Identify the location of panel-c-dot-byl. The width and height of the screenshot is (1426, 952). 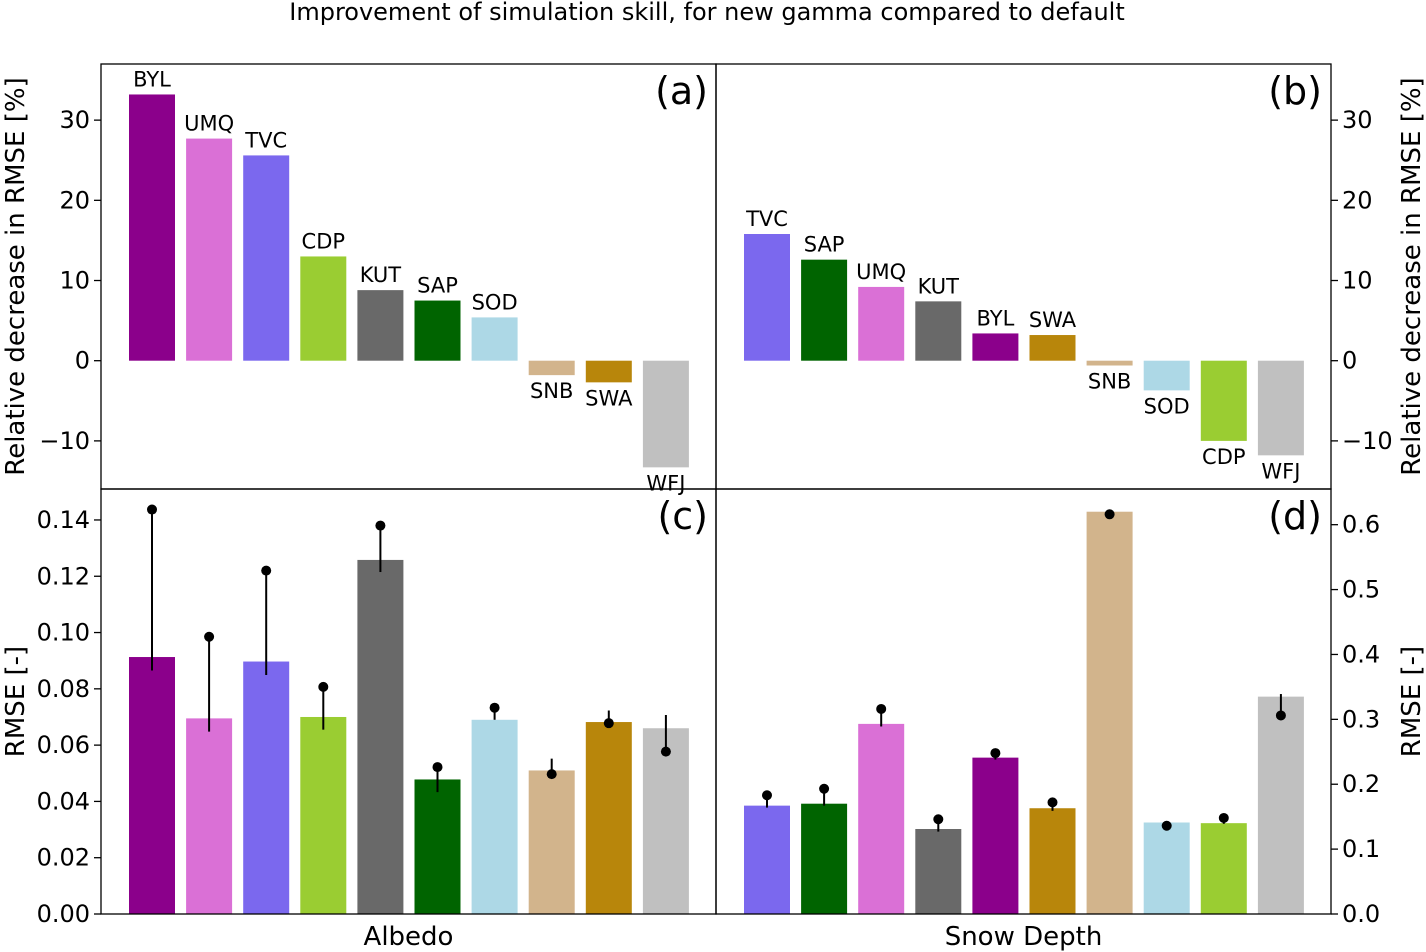
(152, 509).